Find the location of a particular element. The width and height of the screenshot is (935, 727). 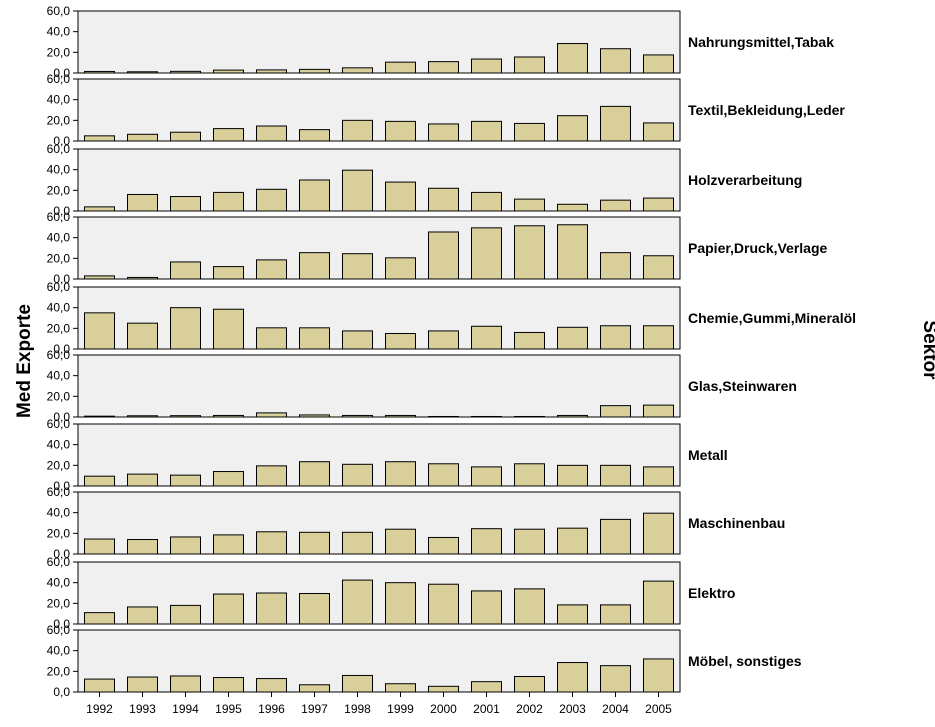

x-tick-label: 2005 is located at coordinates (658, 709).